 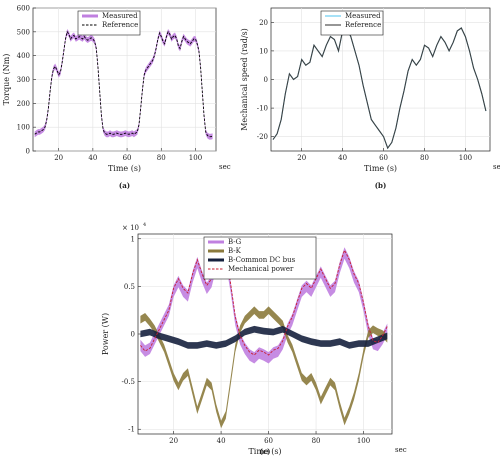 I want to click on y-tick-label: -1, so click(x=131, y=430).